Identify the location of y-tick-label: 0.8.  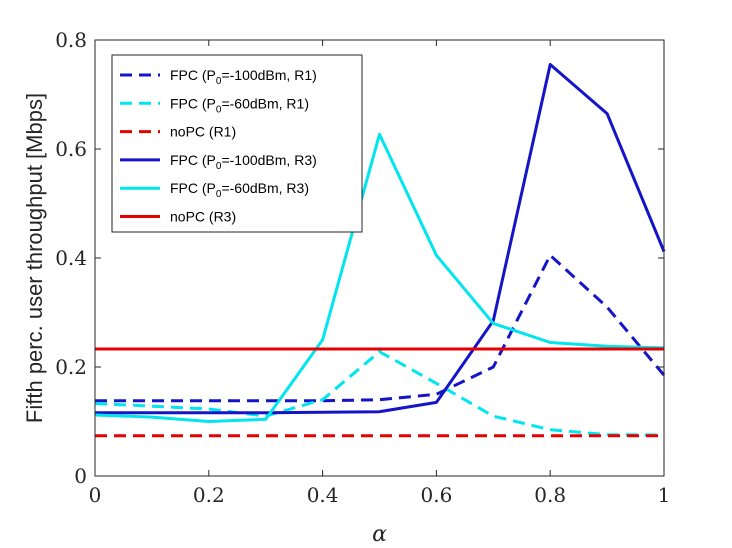
(71, 40).